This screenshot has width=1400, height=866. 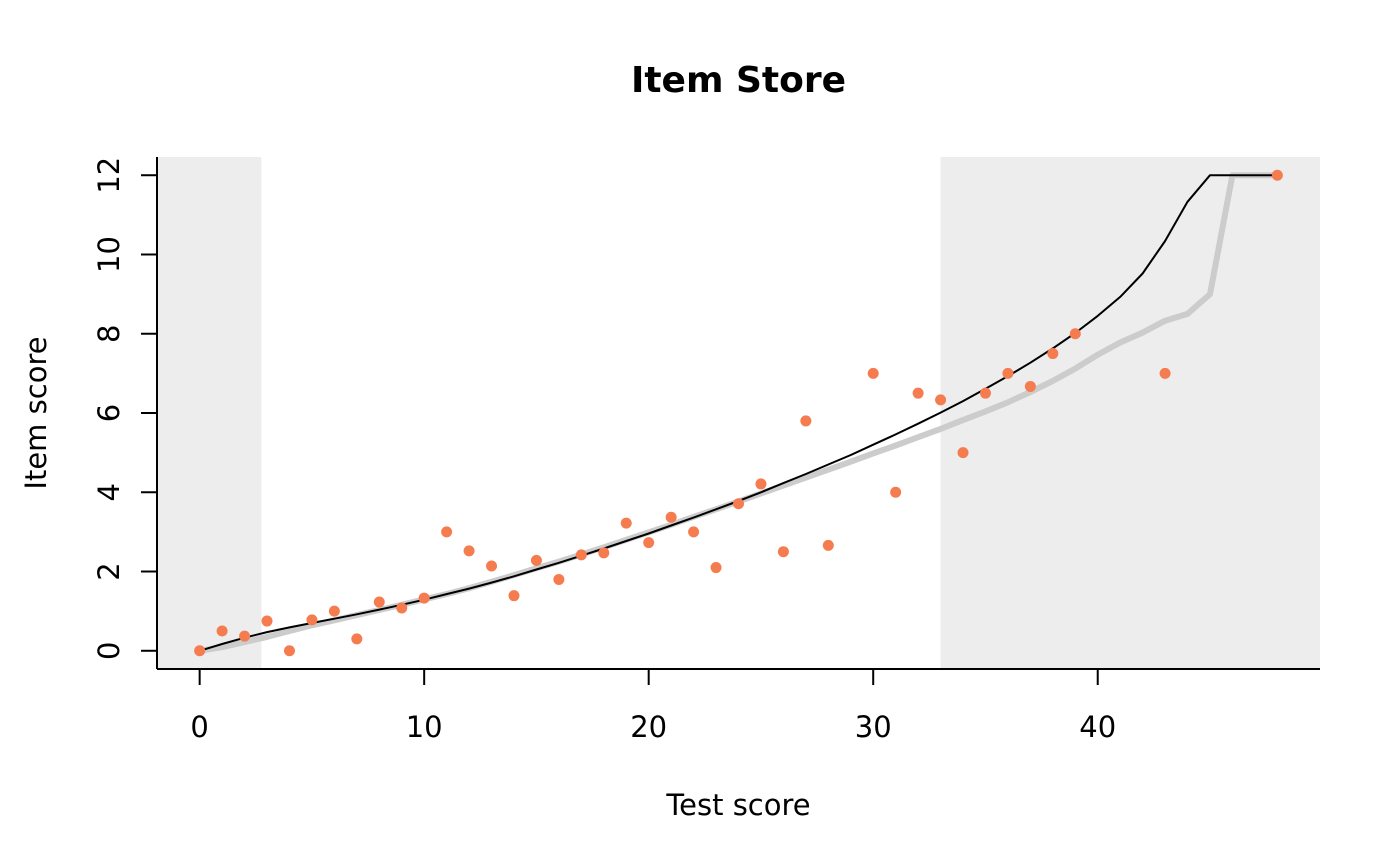 I want to click on y-tick-label: 6, so click(x=109, y=413).